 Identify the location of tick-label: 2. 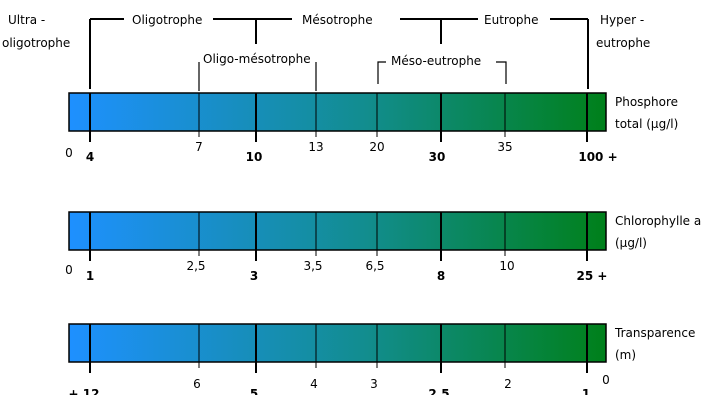
(508, 384).